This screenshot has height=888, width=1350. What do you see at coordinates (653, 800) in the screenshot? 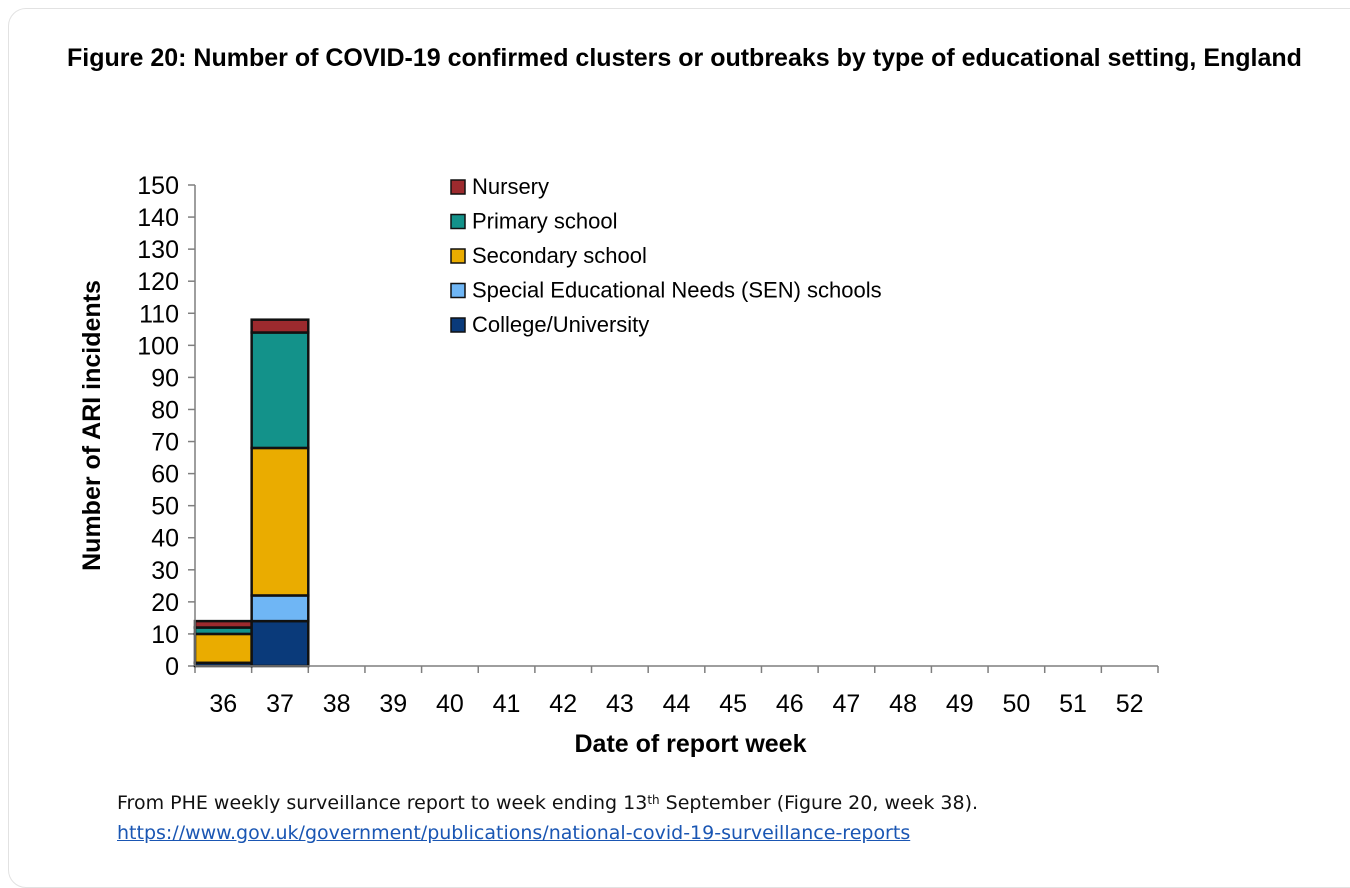
I see `caption-superscript: th` at bounding box center [653, 800].